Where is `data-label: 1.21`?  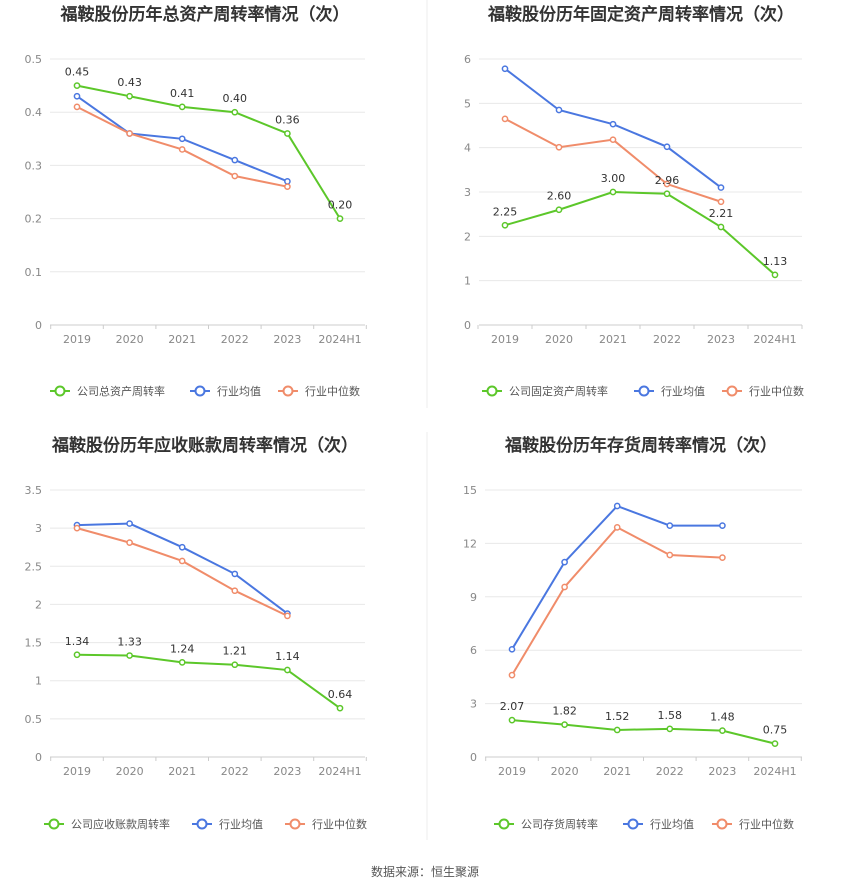
data-label: 1.21 is located at coordinates (235, 651).